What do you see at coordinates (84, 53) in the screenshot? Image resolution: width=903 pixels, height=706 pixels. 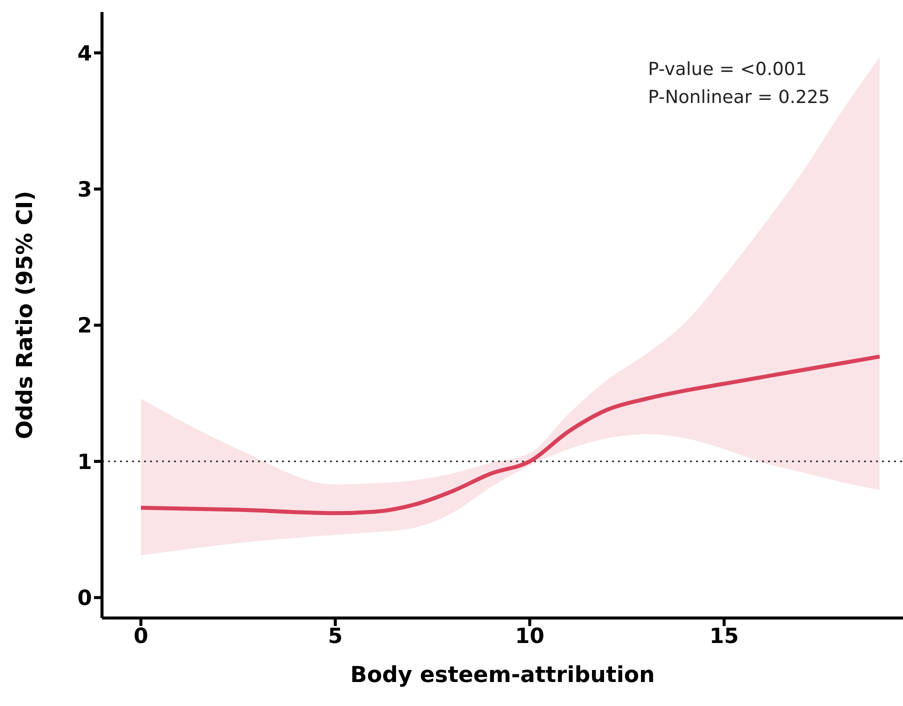 I see `y-tick-label: 4` at bounding box center [84, 53].